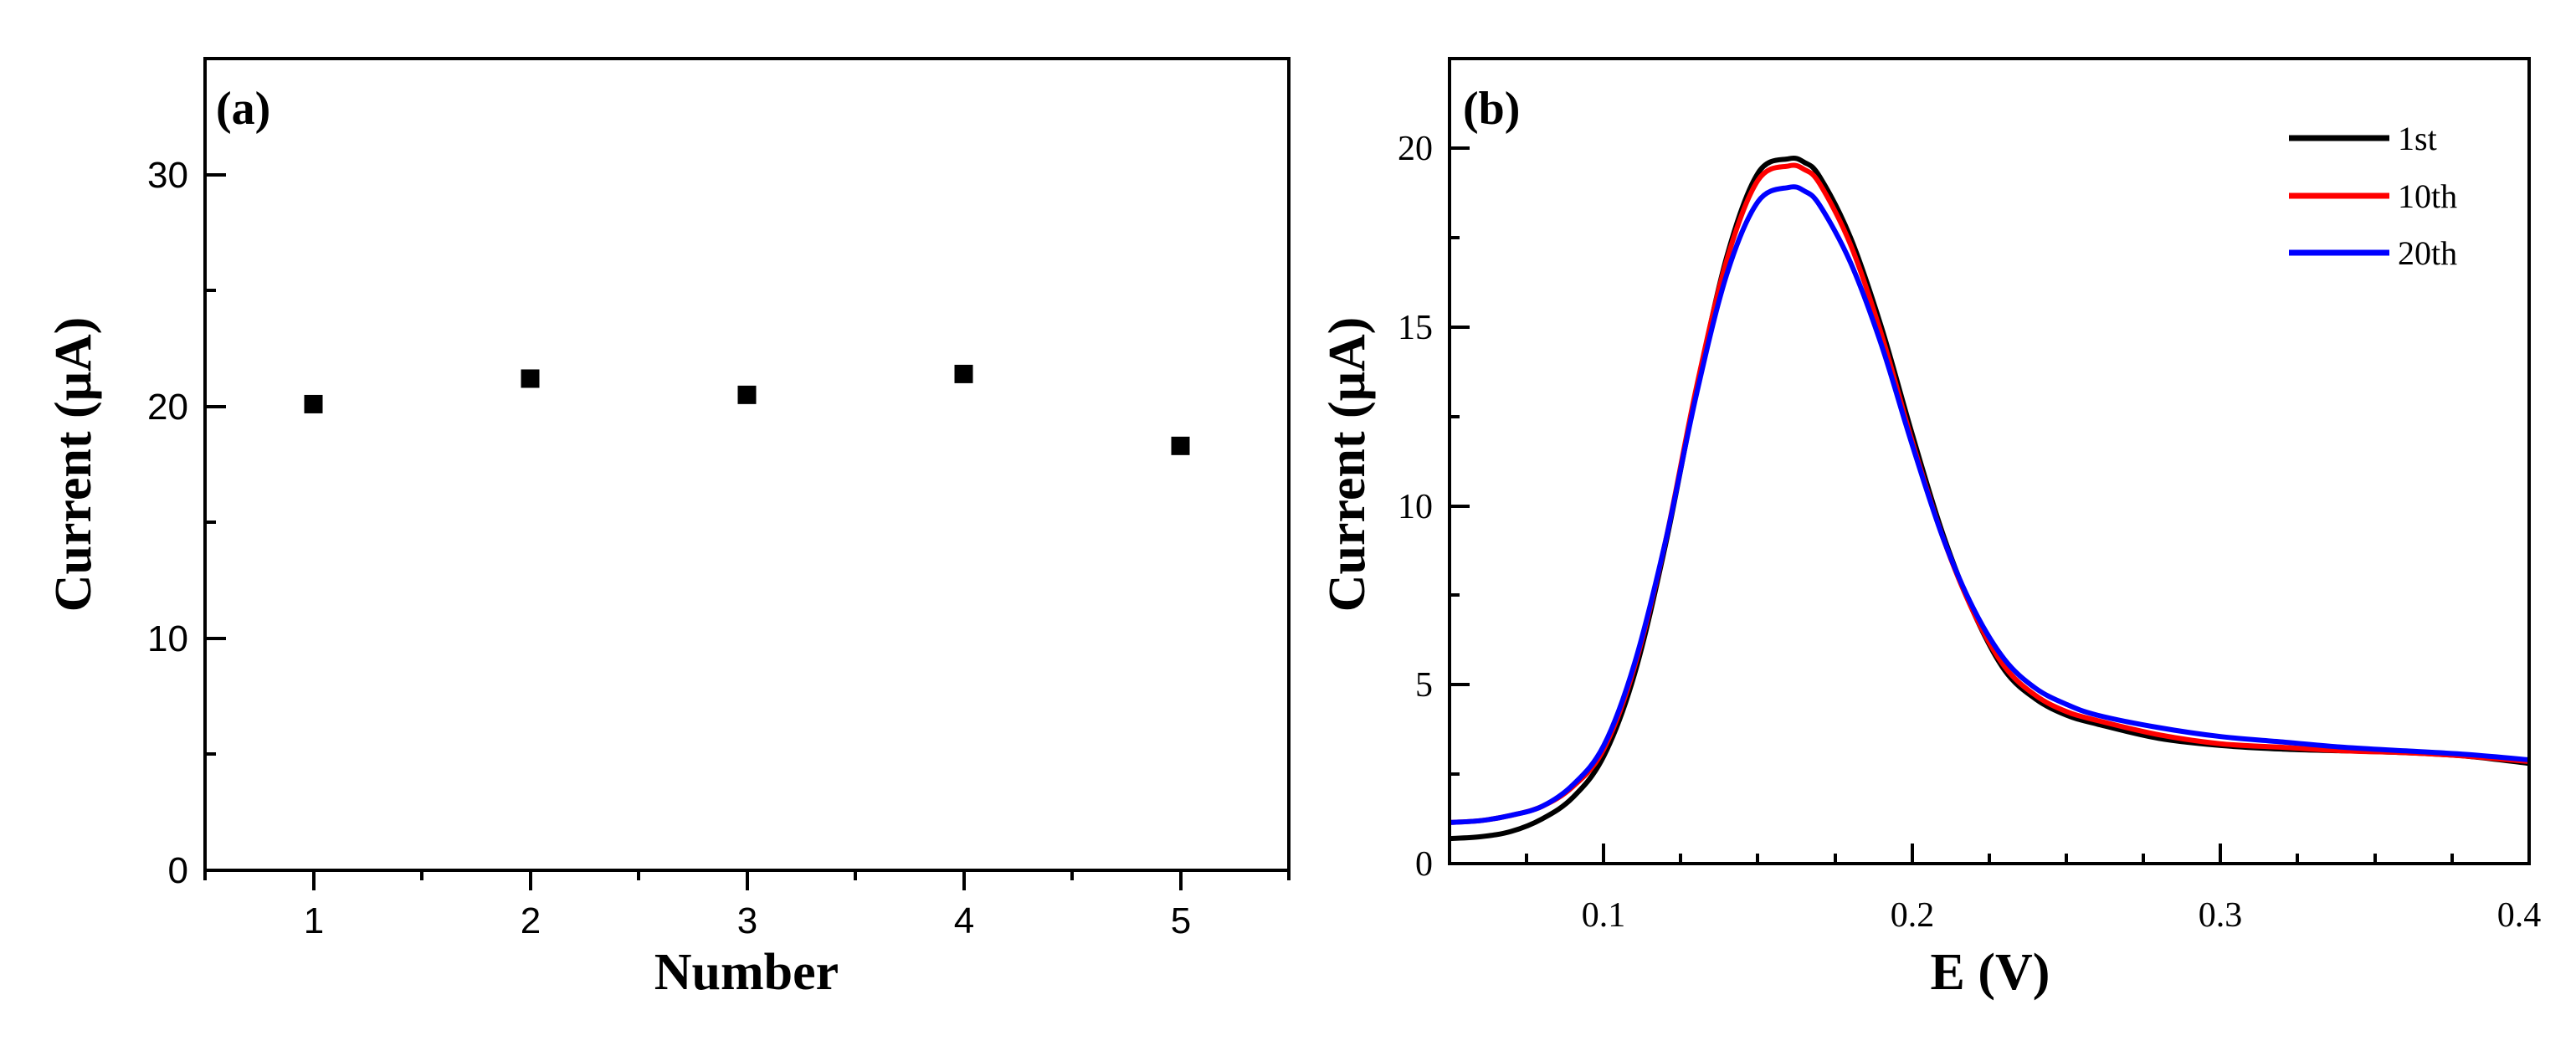 The height and width of the screenshot is (1041, 2576). Describe the element at coordinates (1913, 915) in the screenshot. I see `x-tick-label-b-0.2: 0.2` at that location.